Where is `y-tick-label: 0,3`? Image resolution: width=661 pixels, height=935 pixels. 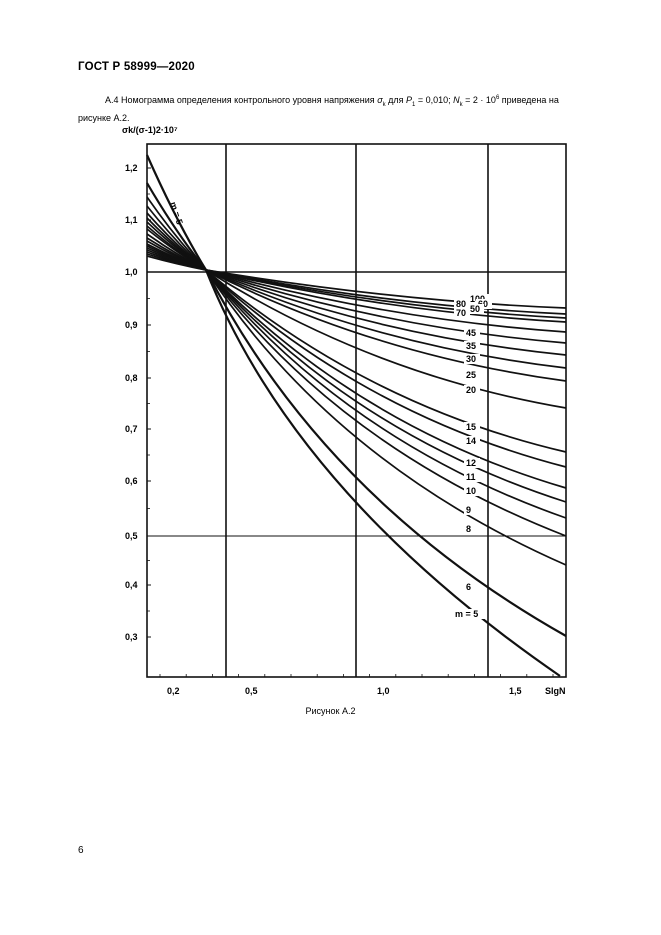 y-tick-label: 0,3 is located at coordinates (131, 637).